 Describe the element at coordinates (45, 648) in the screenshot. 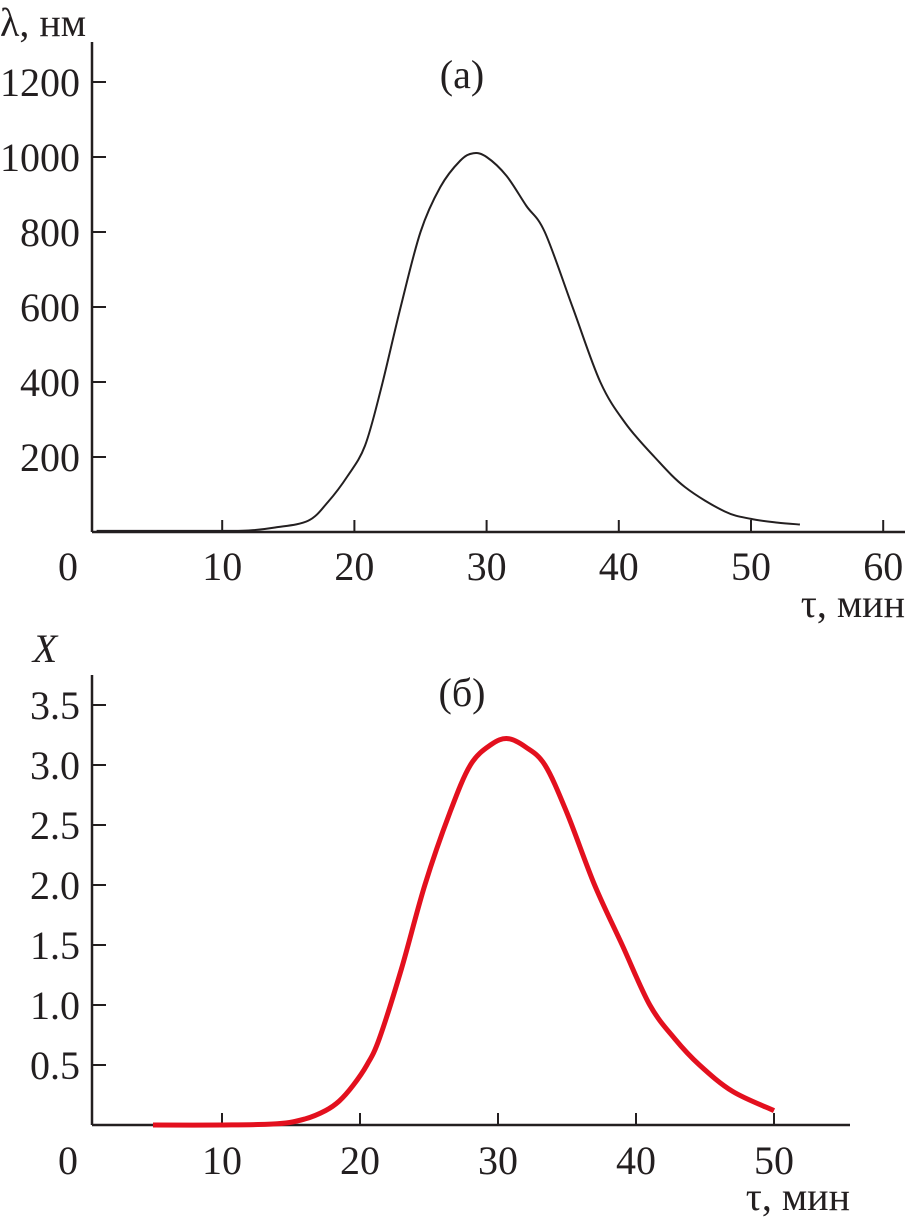

I see `y-axis-title-b: X` at that location.